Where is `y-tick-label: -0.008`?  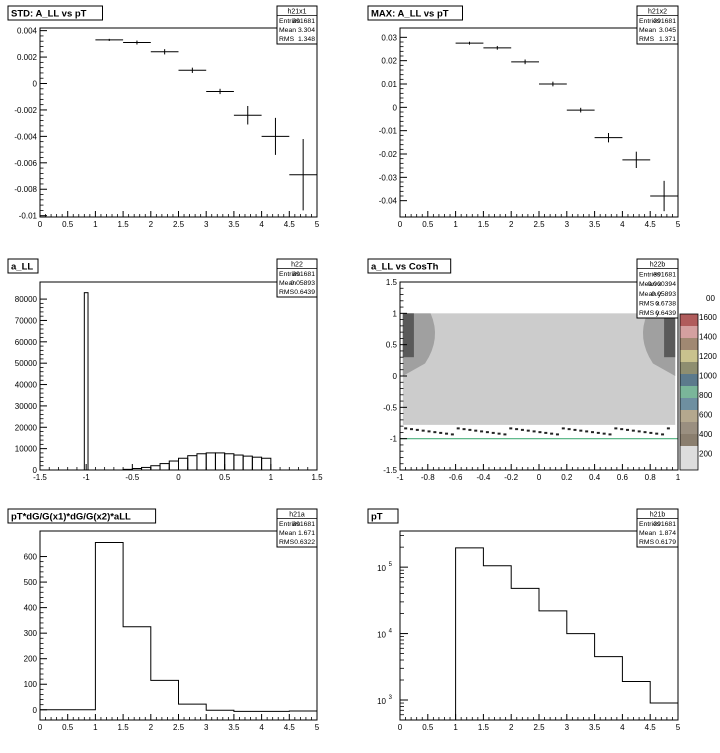 y-tick-label: -0.008 is located at coordinates (25, 189).